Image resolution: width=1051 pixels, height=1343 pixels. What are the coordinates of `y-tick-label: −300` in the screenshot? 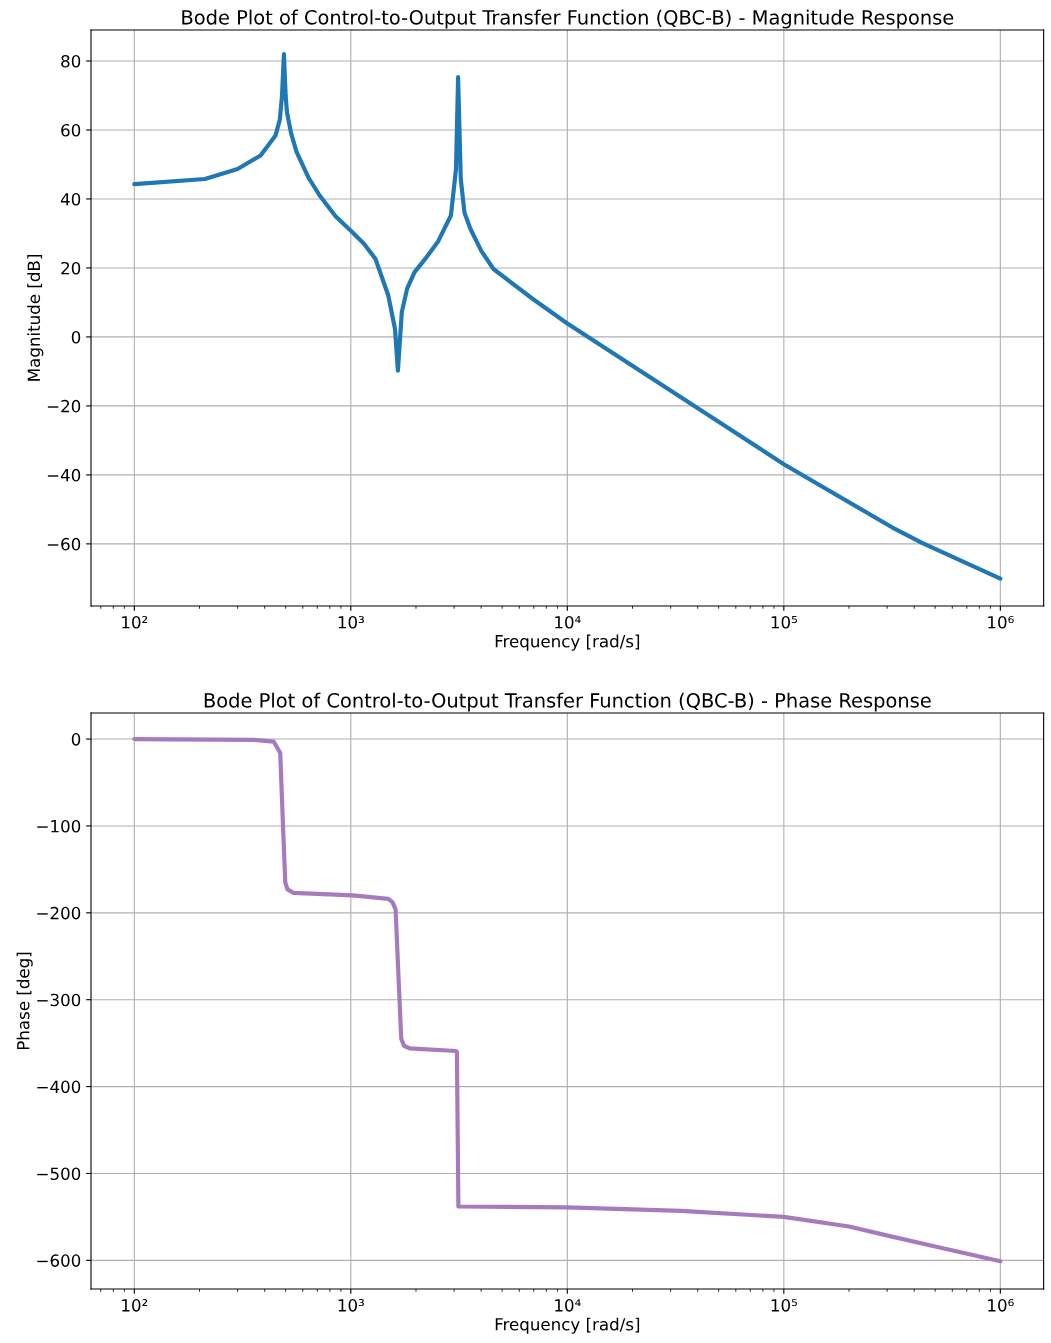 It's located at (59, 1000).